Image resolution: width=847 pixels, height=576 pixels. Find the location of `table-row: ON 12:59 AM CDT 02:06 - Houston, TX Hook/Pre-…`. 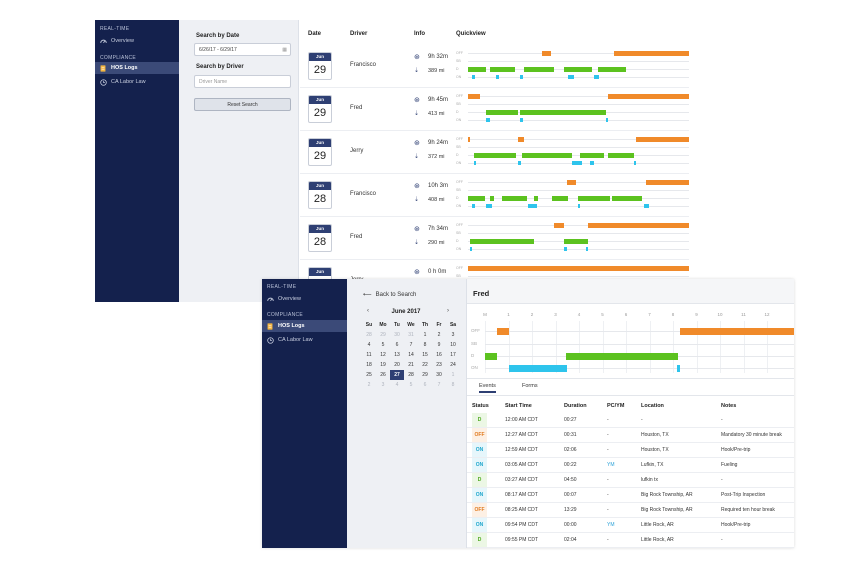

table-row: ON 12:59 AM CDT 02:06 - Houston, TX Hook/Pre-… is located at coordinates (630, 450).